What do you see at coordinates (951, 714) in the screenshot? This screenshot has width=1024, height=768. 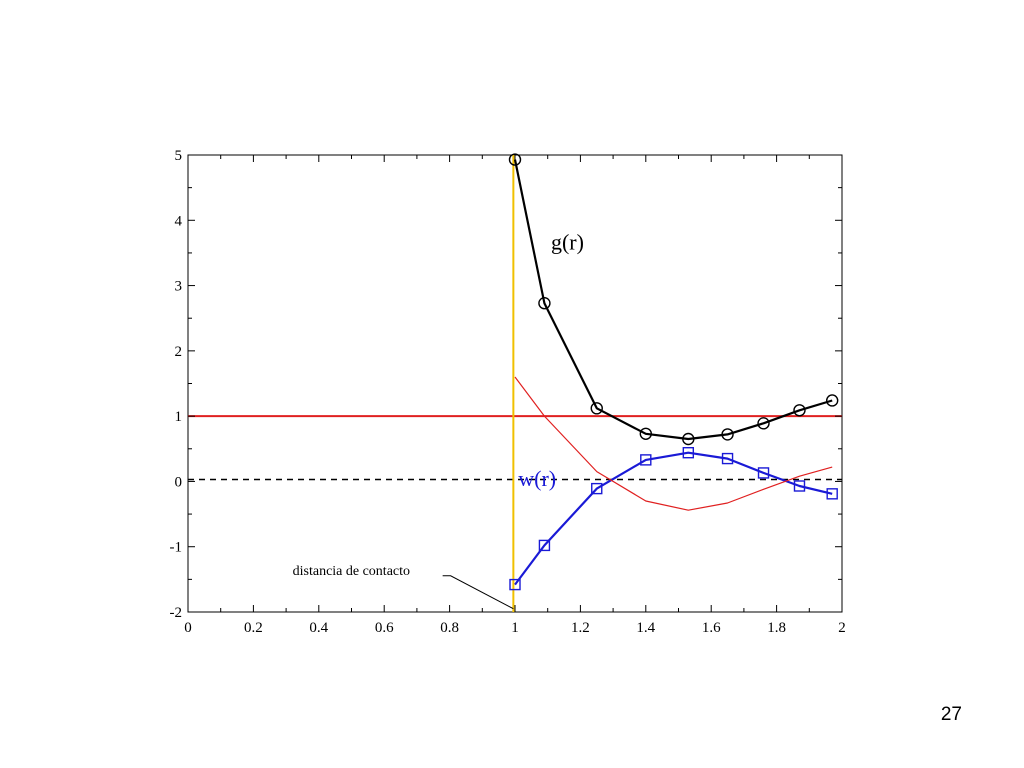 I see `page-number: 27` at bounding box center [951, 714].